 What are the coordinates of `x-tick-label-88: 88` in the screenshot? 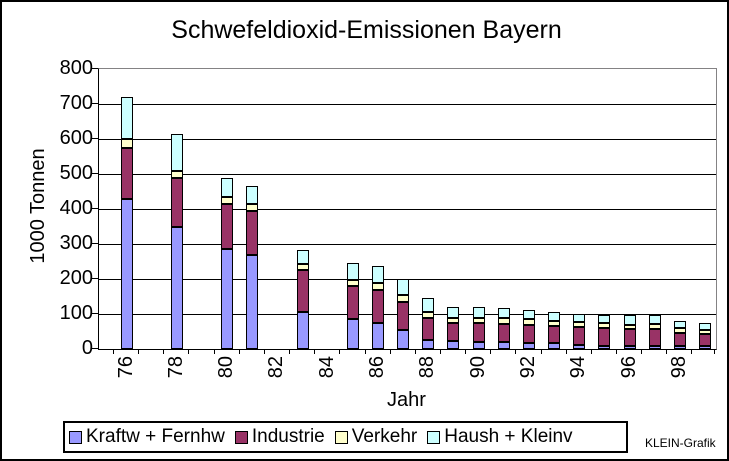 It's located at (427, 367).